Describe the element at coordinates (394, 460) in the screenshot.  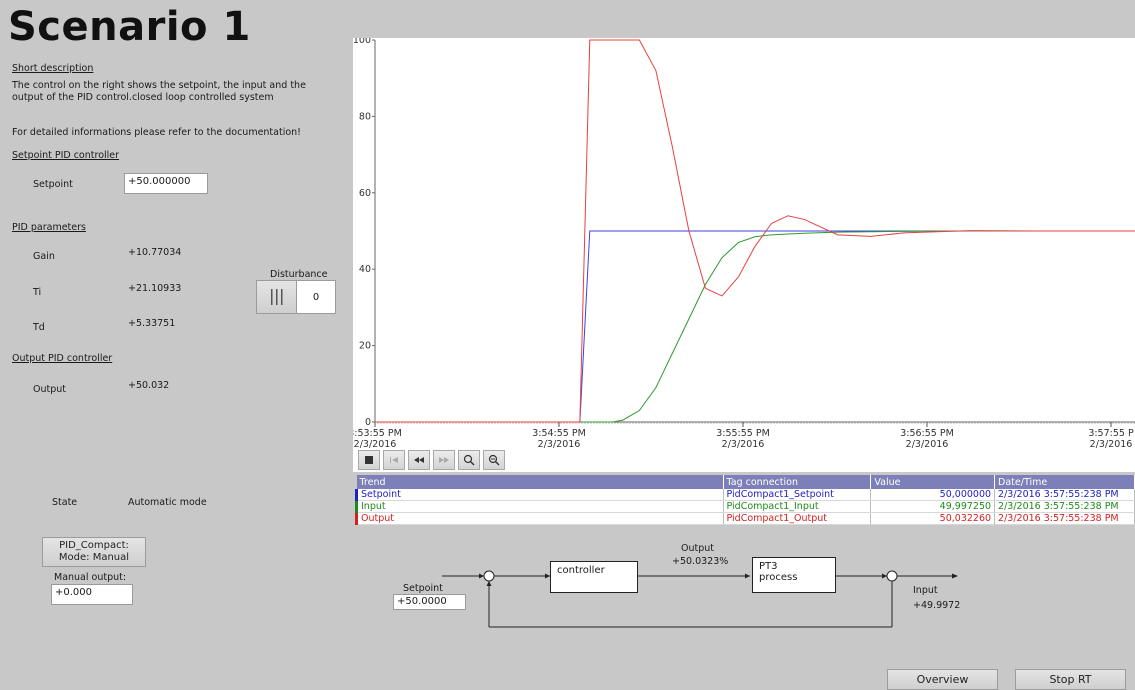
I see `first-icon` at that location.